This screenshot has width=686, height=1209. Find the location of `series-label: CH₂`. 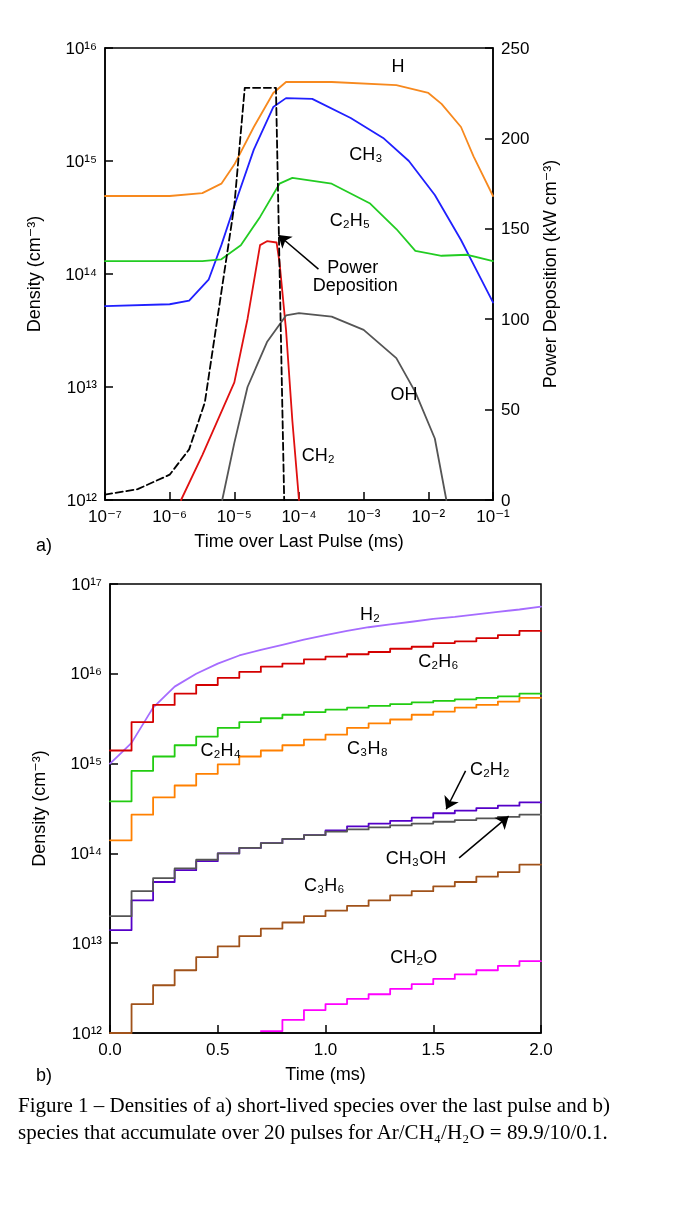

series-label: CH₂ is located at coordinates (318, 455).